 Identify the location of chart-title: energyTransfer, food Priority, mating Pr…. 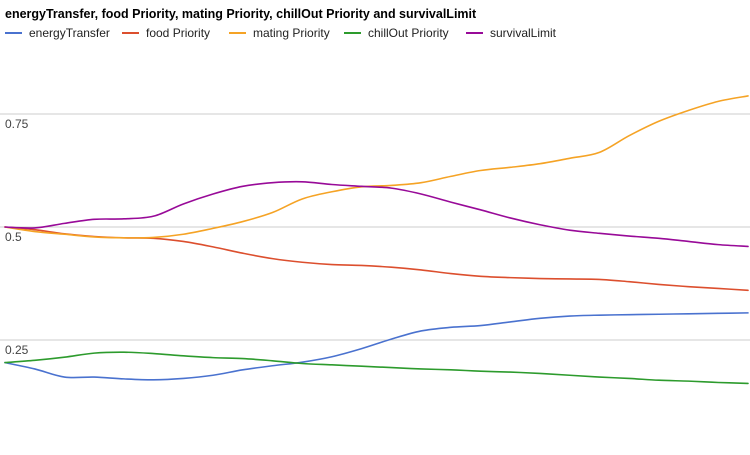
(241, 14).